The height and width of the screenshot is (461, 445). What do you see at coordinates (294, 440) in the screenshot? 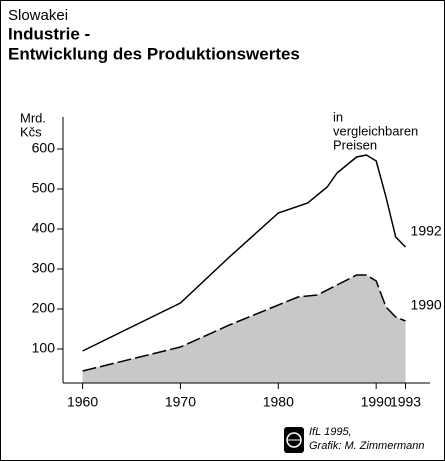
I see `credit-icon` at bounding box center [294, 440].